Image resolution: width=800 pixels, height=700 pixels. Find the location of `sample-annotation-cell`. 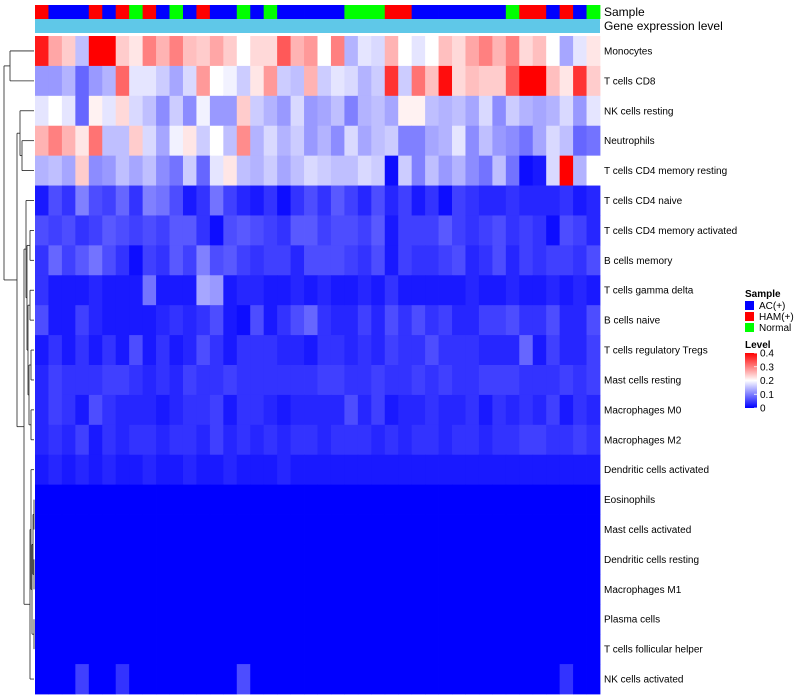

sample-annotation-cell is located at coordinates (418, 12).